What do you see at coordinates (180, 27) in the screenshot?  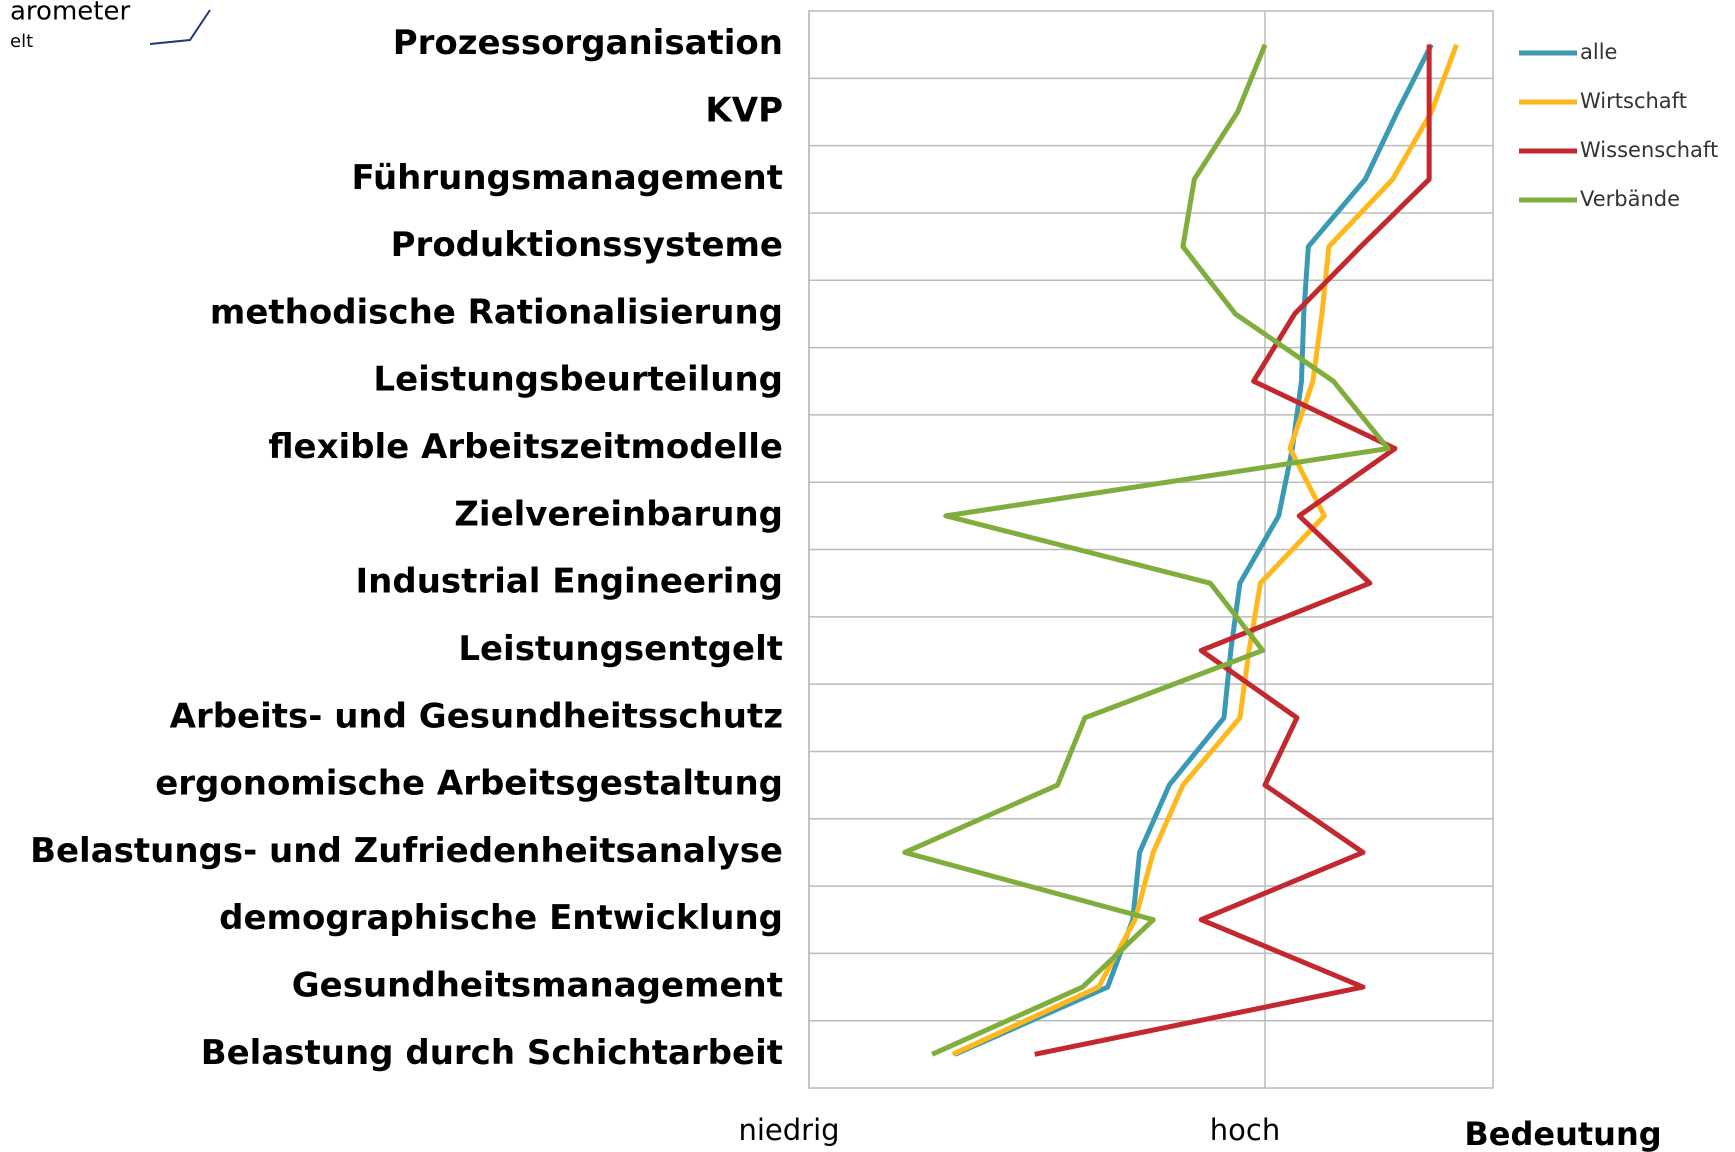 I see `logo-arc` at bounding box center [180, 27].